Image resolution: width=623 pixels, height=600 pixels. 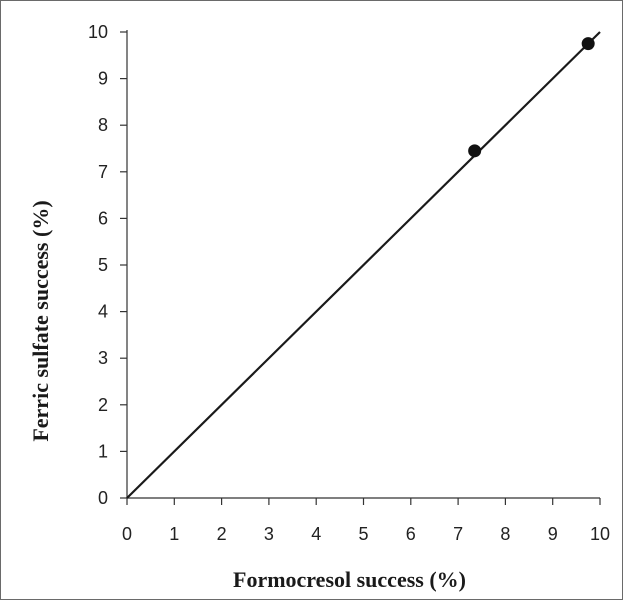 What do you see at coordinates (103, 265) in the screenshot?
I see `y-tick-label: 5` at bounding box center [103, 265].